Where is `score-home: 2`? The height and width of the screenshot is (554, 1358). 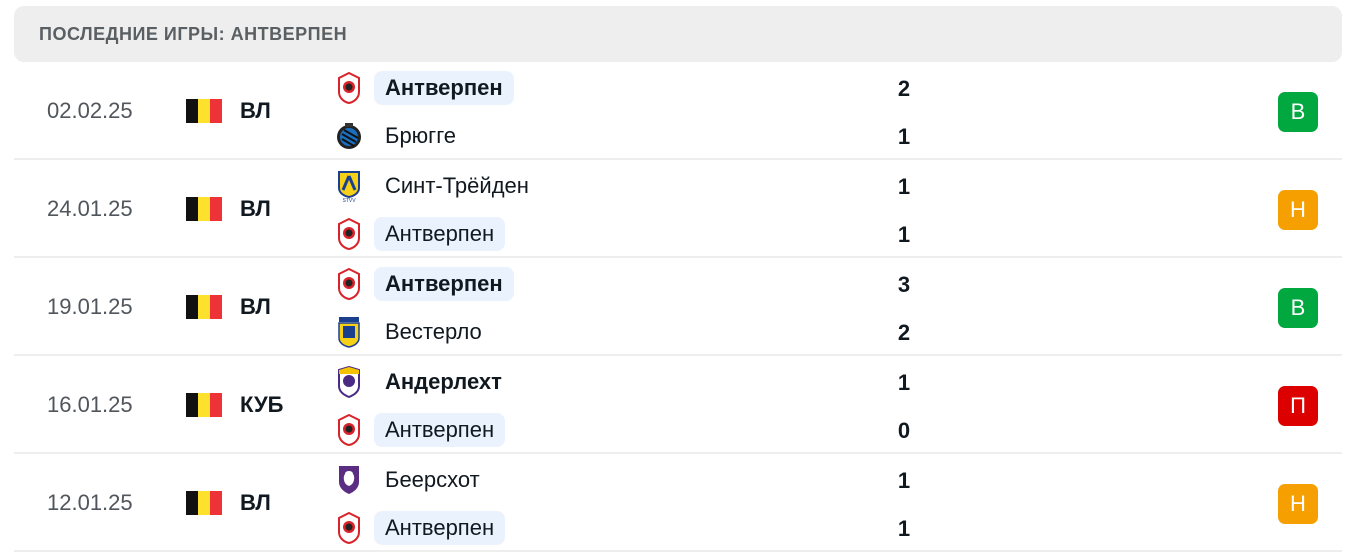
score-home: 2 is located at coordinates (904, 88).